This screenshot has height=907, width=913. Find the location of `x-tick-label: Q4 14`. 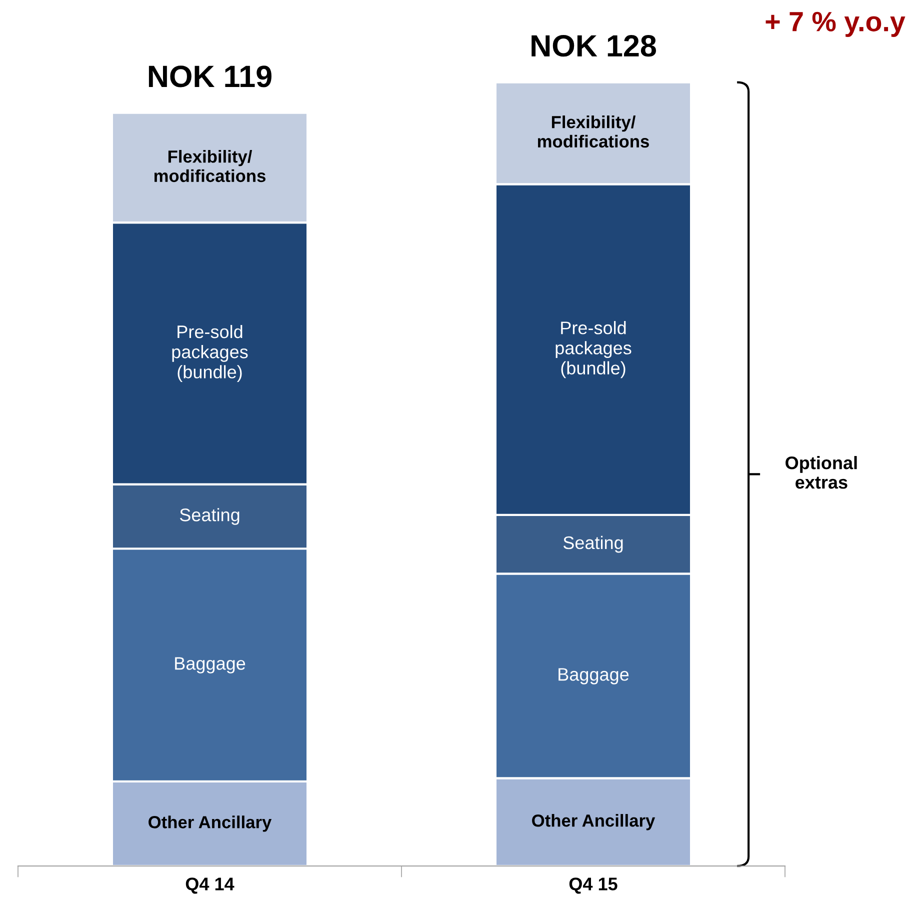

x-tick-label: Q4 14 is located at coordinates (210, 886).